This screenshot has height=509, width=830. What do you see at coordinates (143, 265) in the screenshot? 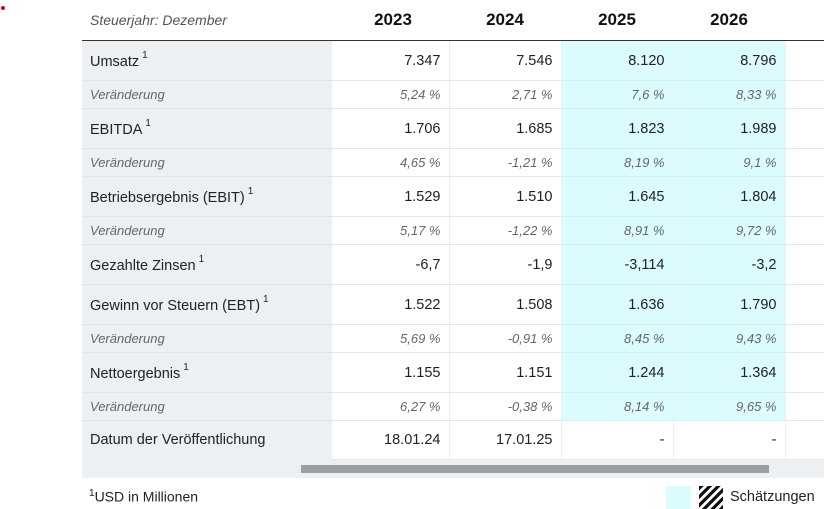
I see `row-label-text: Gezahlte Zinsen` at bounding box center [143, 265].